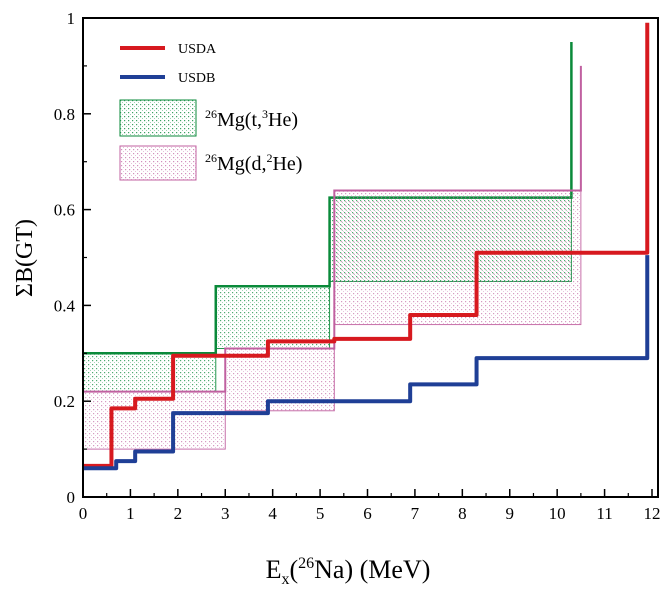 This screenshot has height=590, width=666. I want to click on x-tick-label: 5, so click(320, 513).